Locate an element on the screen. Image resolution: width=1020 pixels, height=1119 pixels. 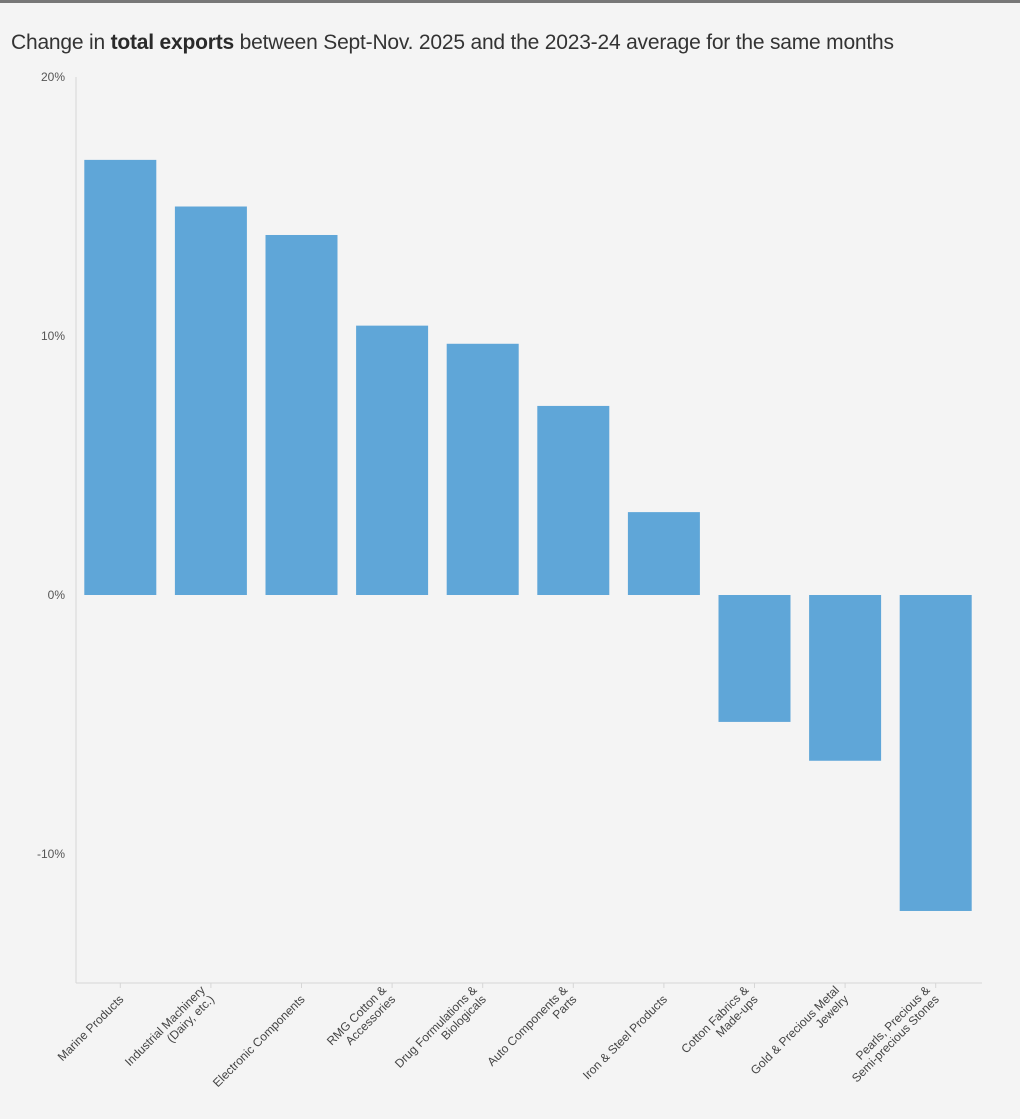
category-label: Marine Products is located at coordinates (91, 1028).